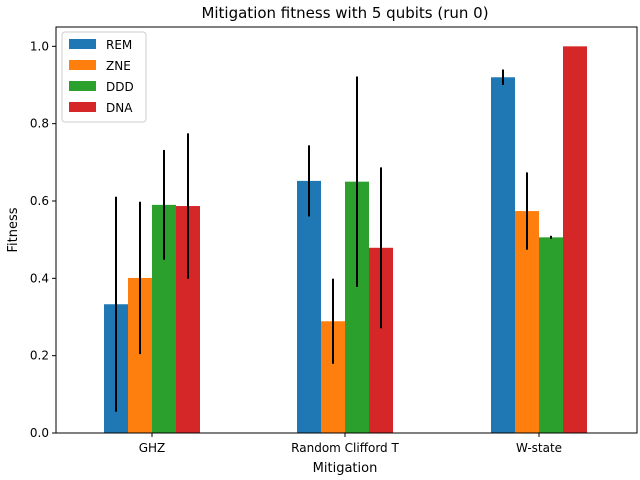  What do you see at coordinates (82, 65) in the screenshot?
I see `legend-swatch-zne` at bounding box center [82, 65].